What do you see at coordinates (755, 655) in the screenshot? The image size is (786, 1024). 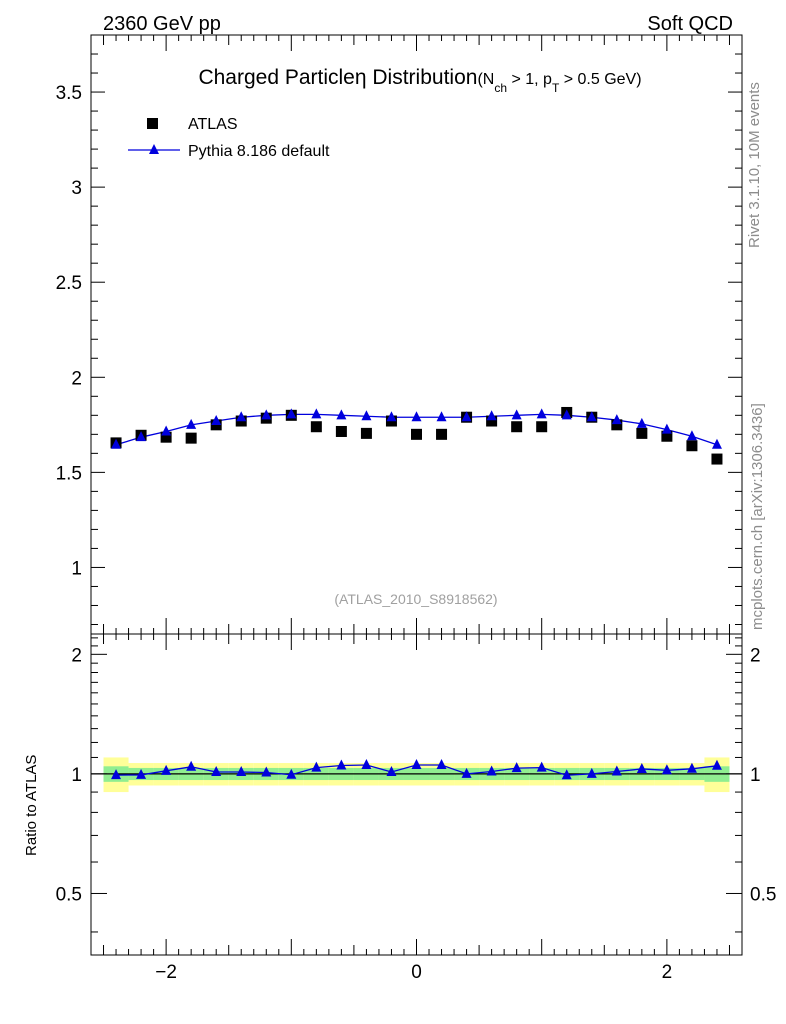 I see `ratio-y-tick-label-right: 2` at bounding box center [755, 655].